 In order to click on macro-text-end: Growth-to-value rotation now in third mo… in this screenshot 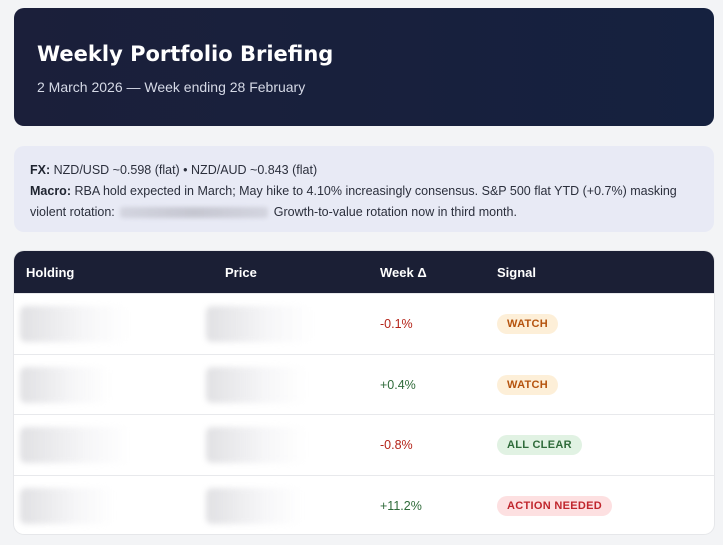, I will do `click(395, 212)`.